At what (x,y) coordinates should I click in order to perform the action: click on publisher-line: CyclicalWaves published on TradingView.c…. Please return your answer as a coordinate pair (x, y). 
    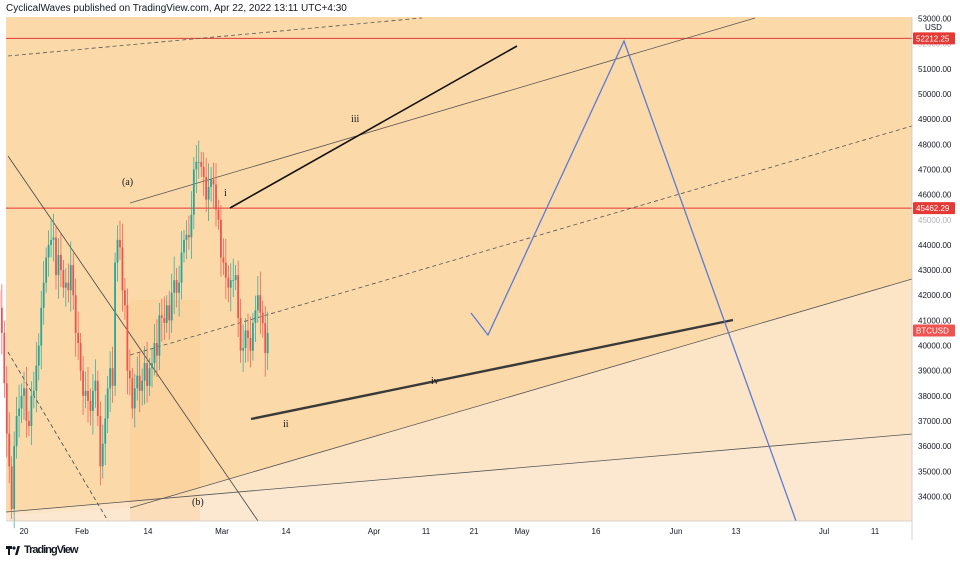
    Looking at the image, I should click on (176, 8).